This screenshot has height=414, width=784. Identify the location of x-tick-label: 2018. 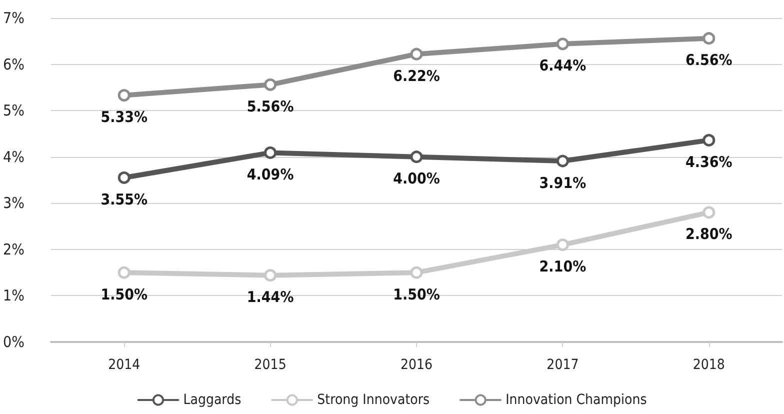
(708, 365).